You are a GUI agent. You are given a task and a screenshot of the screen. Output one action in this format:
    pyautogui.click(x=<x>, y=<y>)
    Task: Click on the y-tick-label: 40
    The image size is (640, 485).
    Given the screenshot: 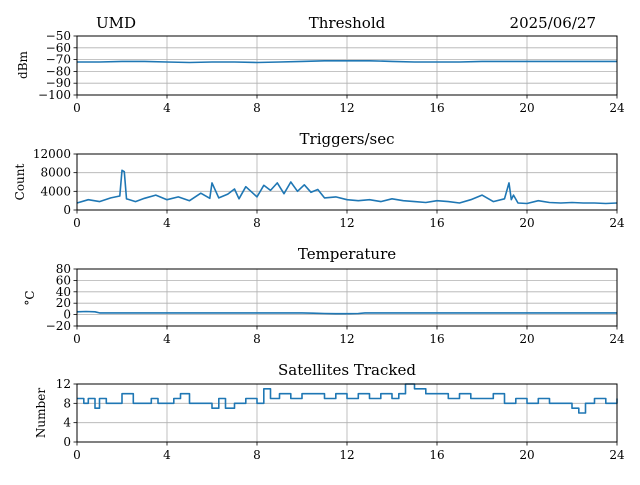 What is the action you would take?
    pyautogui.click(x=63, y=292)
    